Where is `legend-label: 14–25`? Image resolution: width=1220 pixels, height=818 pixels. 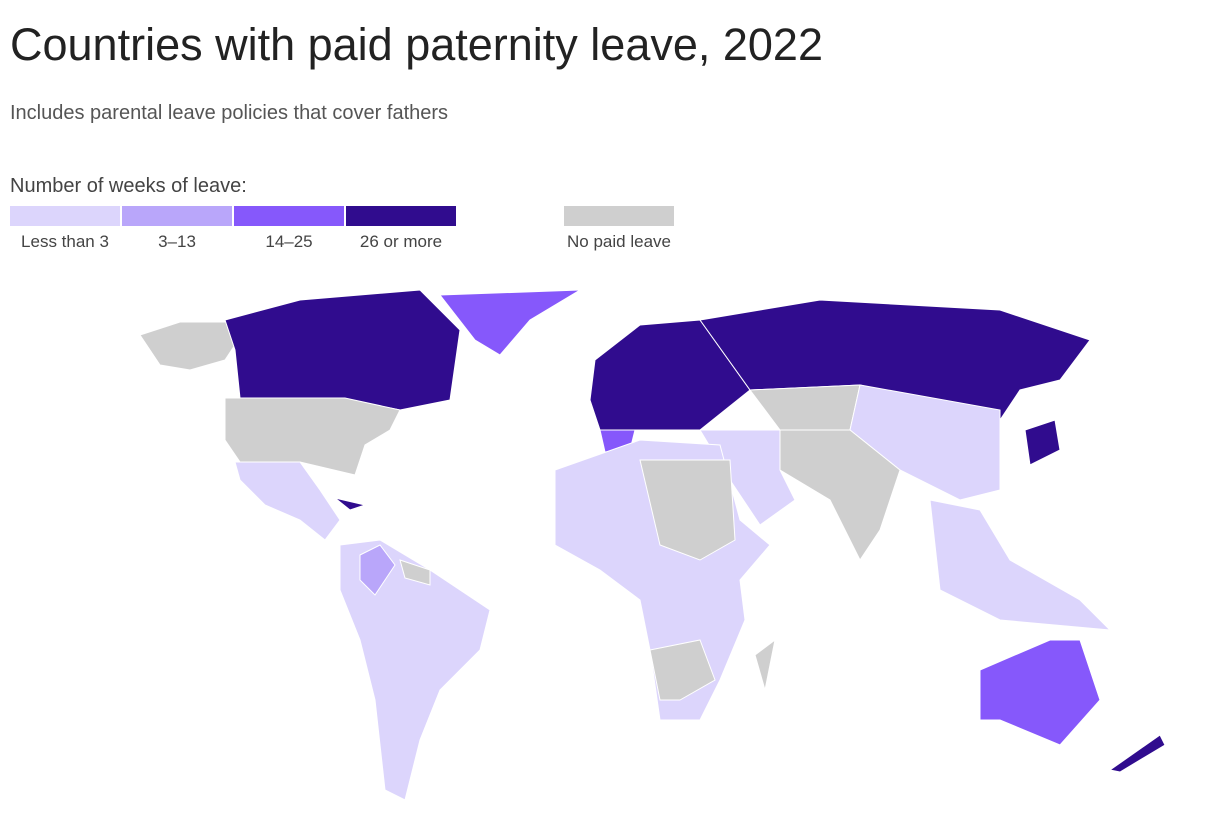
legend-label: 14–25 is located at coordinates (288, 241).